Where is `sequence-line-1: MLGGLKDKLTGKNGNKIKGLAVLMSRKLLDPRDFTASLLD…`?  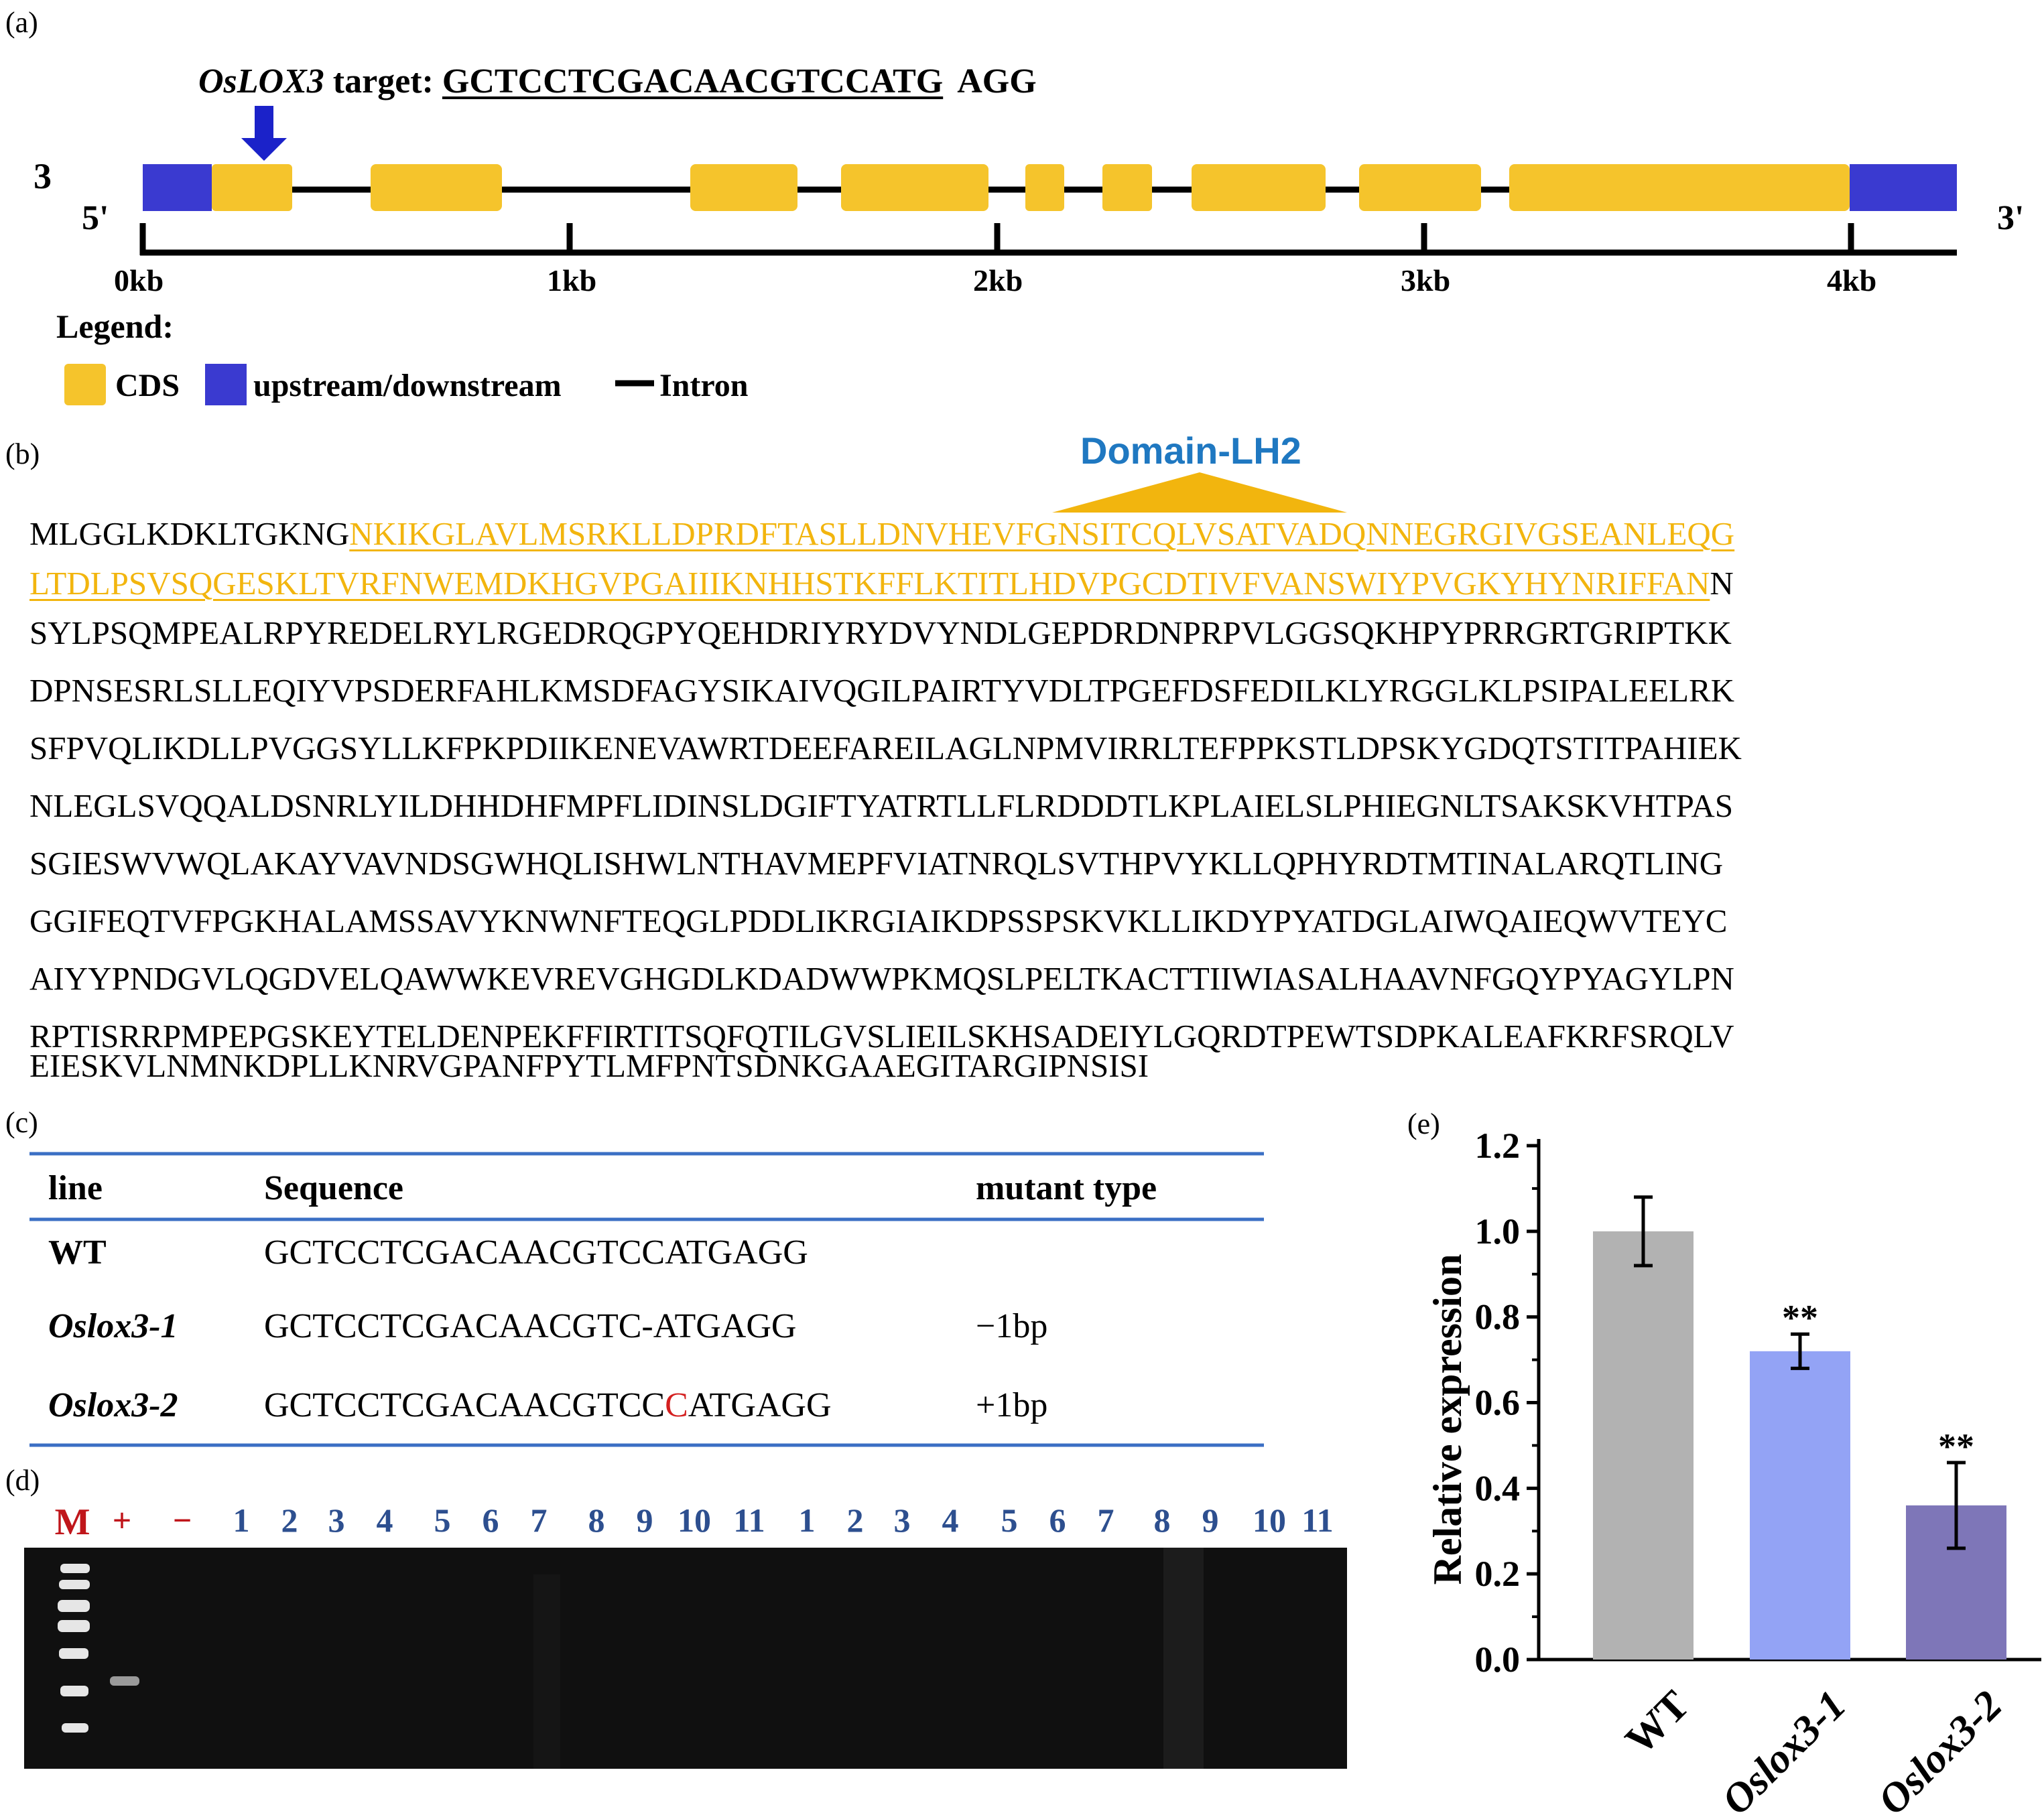 sequence-line-1: MLGGLKDKLTGKNGNKIKGLAVLMSRKLLDPRDFTASLLD… is located at coordinates (881, 534).